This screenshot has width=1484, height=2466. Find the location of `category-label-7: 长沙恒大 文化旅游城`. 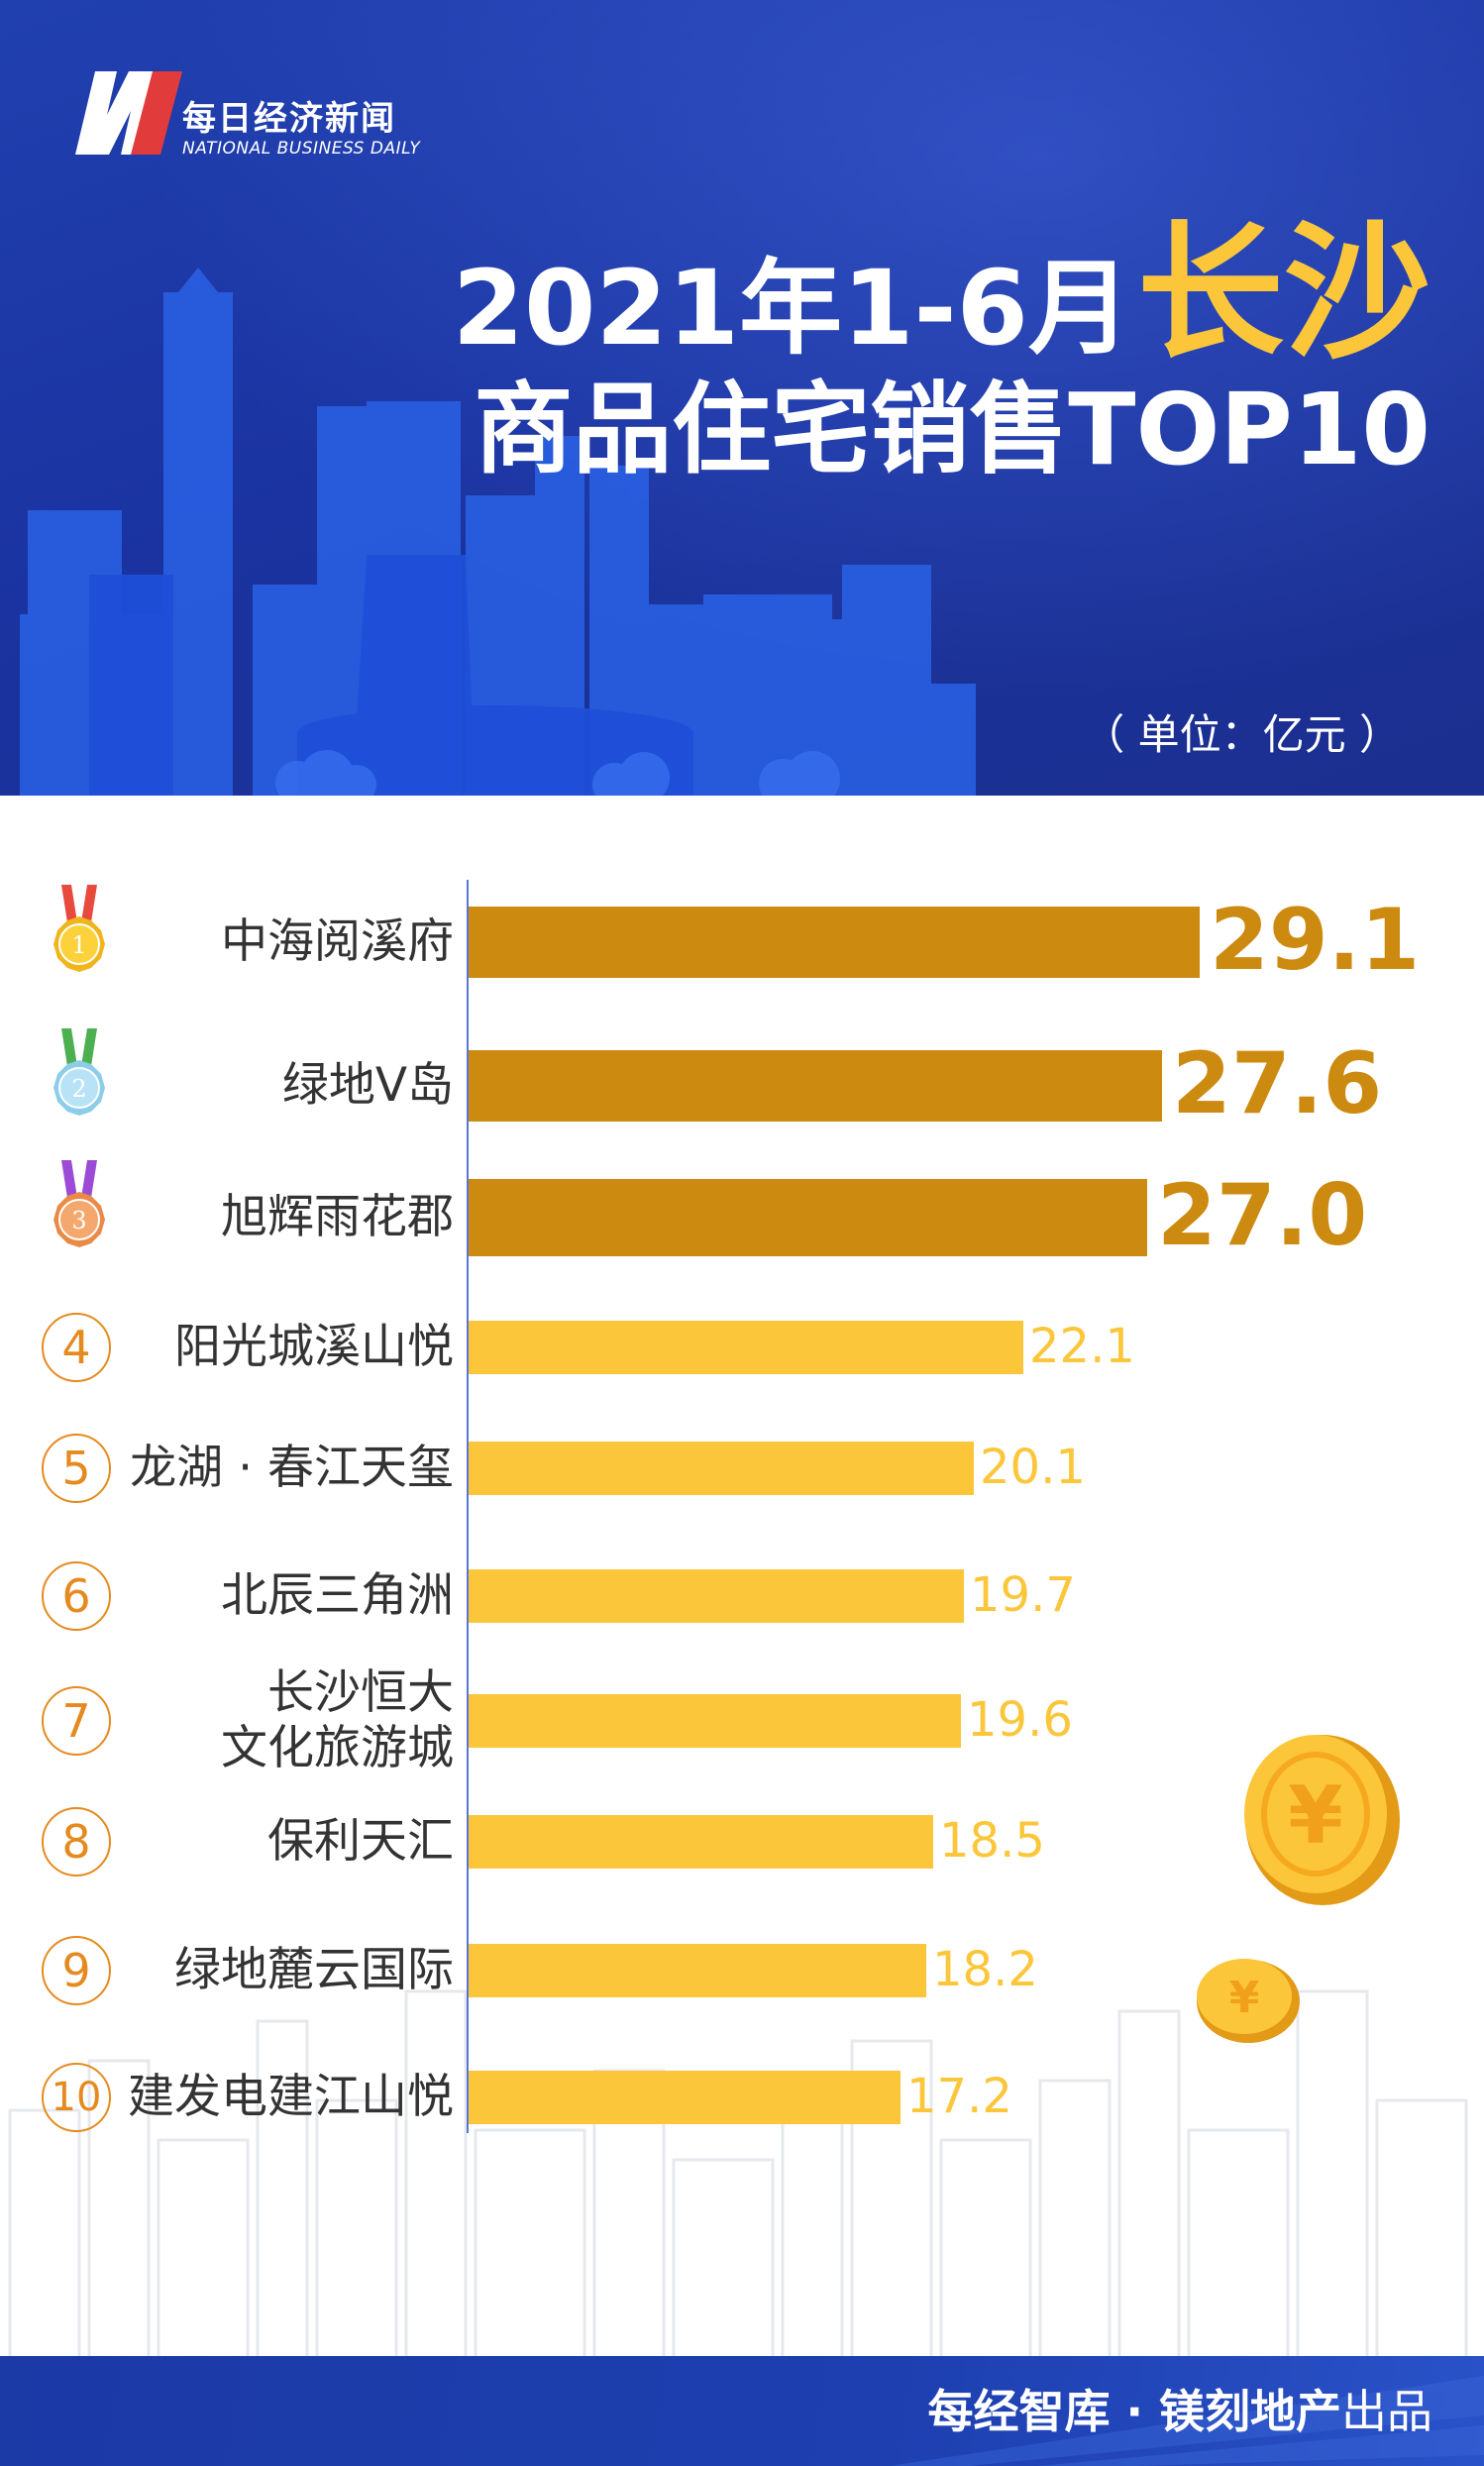

category-label-7: 长沙恒大 文化旅游城 is located at coordinates (338, 1720).